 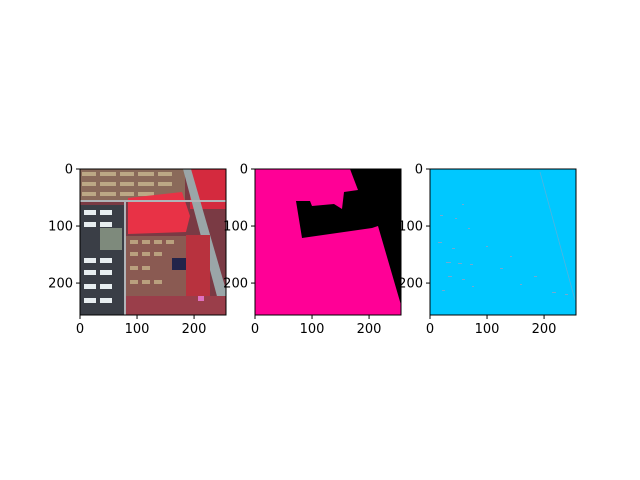 I want to click on satellite-image, so click(x=153, y=242).